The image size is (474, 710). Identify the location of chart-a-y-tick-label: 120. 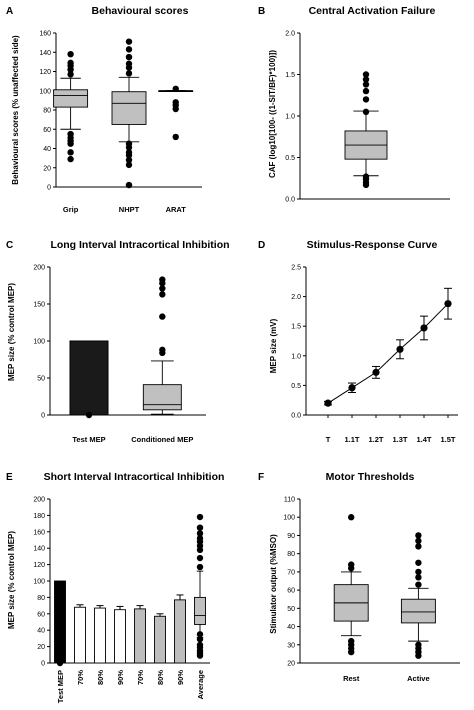
(45, 72).